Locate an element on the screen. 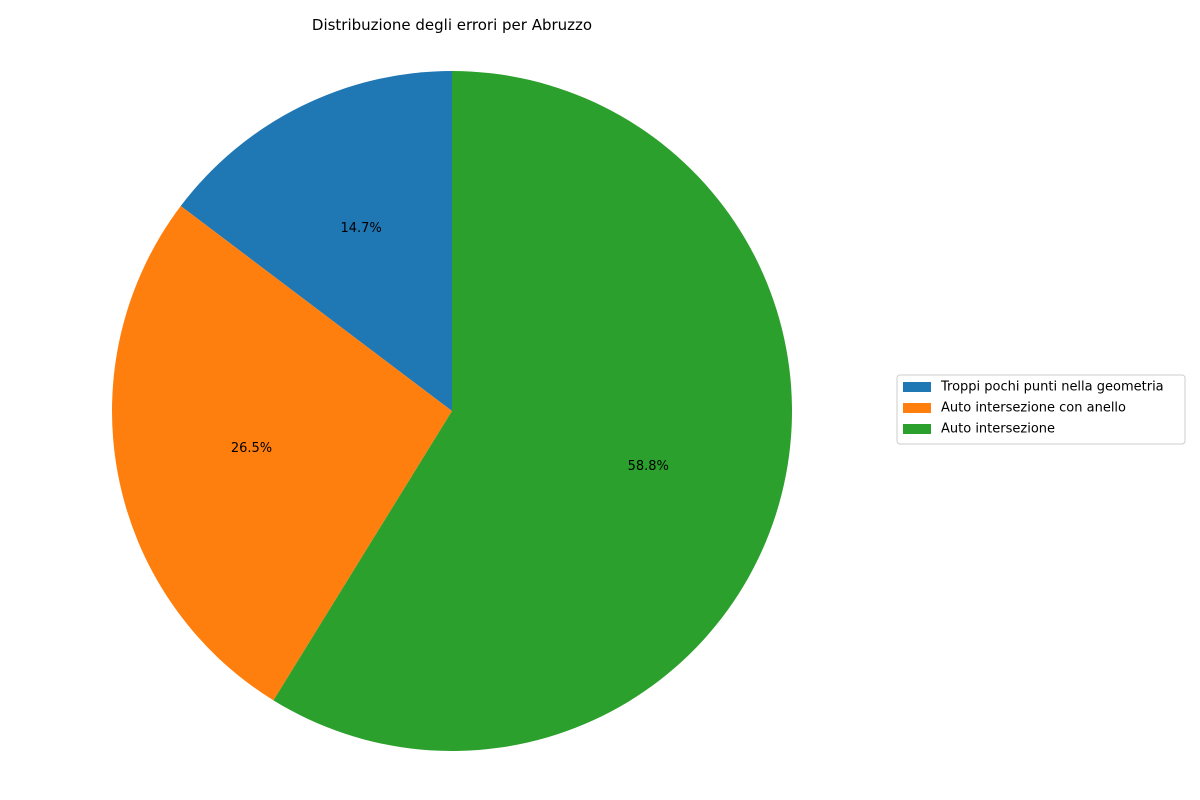 The image size is (1200, 800). pie-pct-label-3: 58.8% is located at coordinates (648, 466).